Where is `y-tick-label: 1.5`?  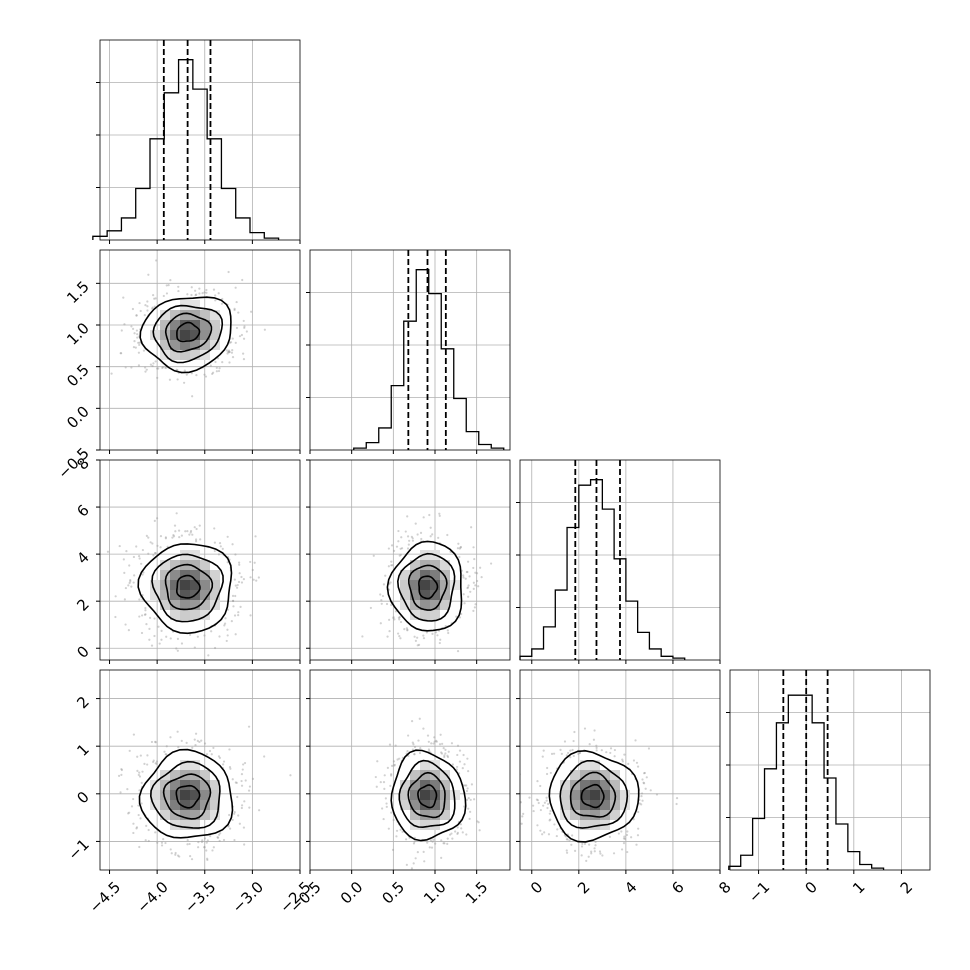
y-tick-label: 1.5 is located at coordinates (78, 292).